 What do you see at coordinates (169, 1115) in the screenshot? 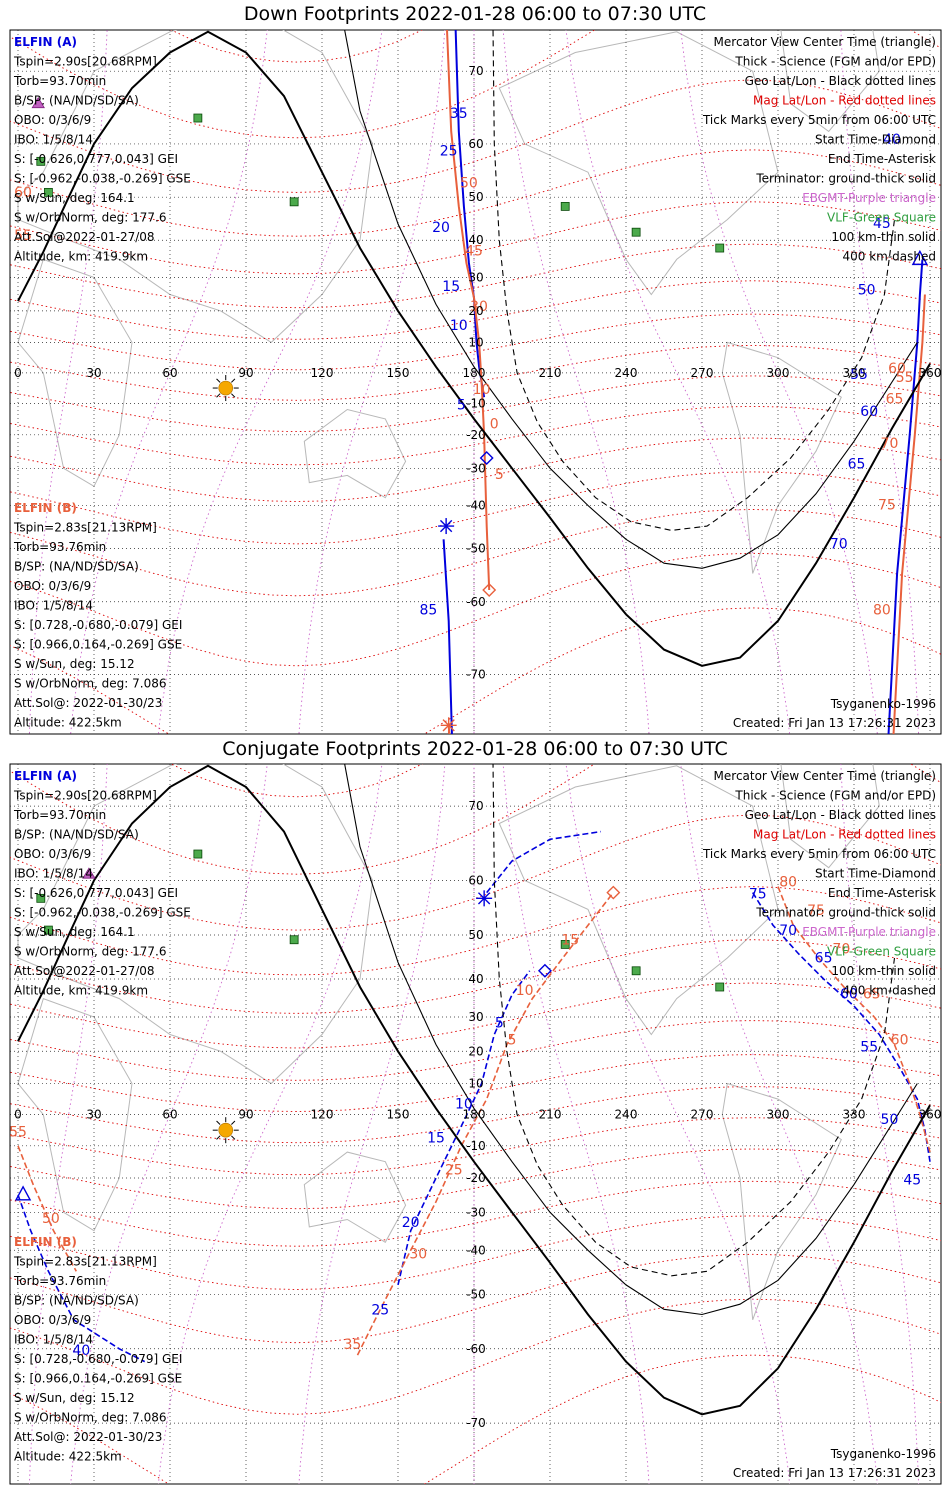
I see `lon-tick-label: 60` at bounding box center [169, 1115].